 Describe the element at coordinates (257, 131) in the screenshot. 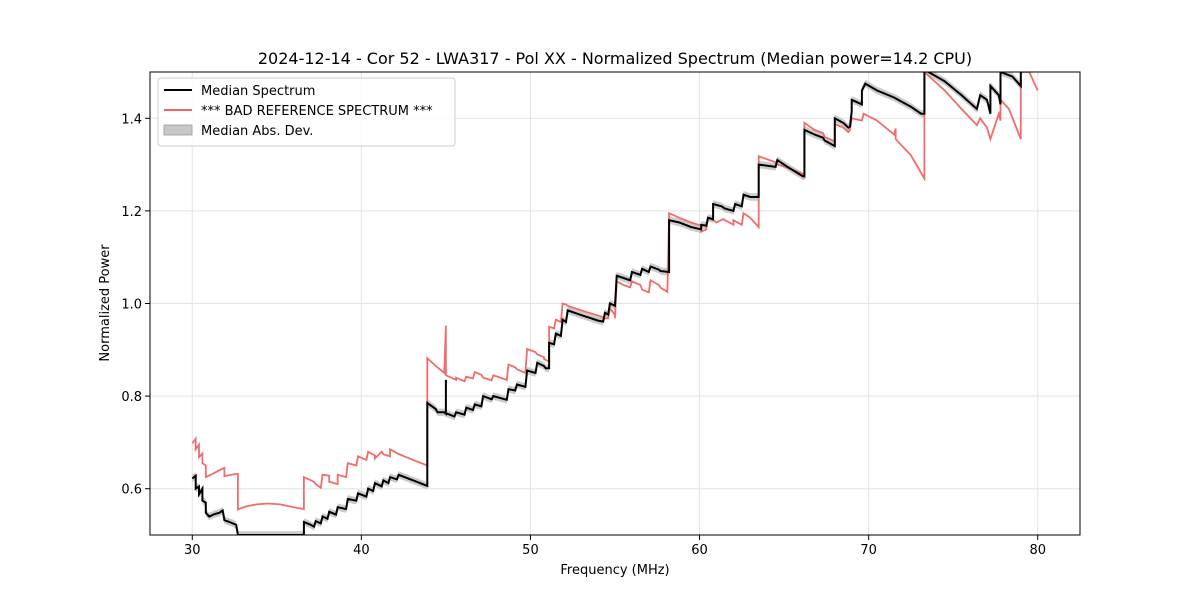

I see `legend-mad-label: Median Abs. Dev.` at that location.